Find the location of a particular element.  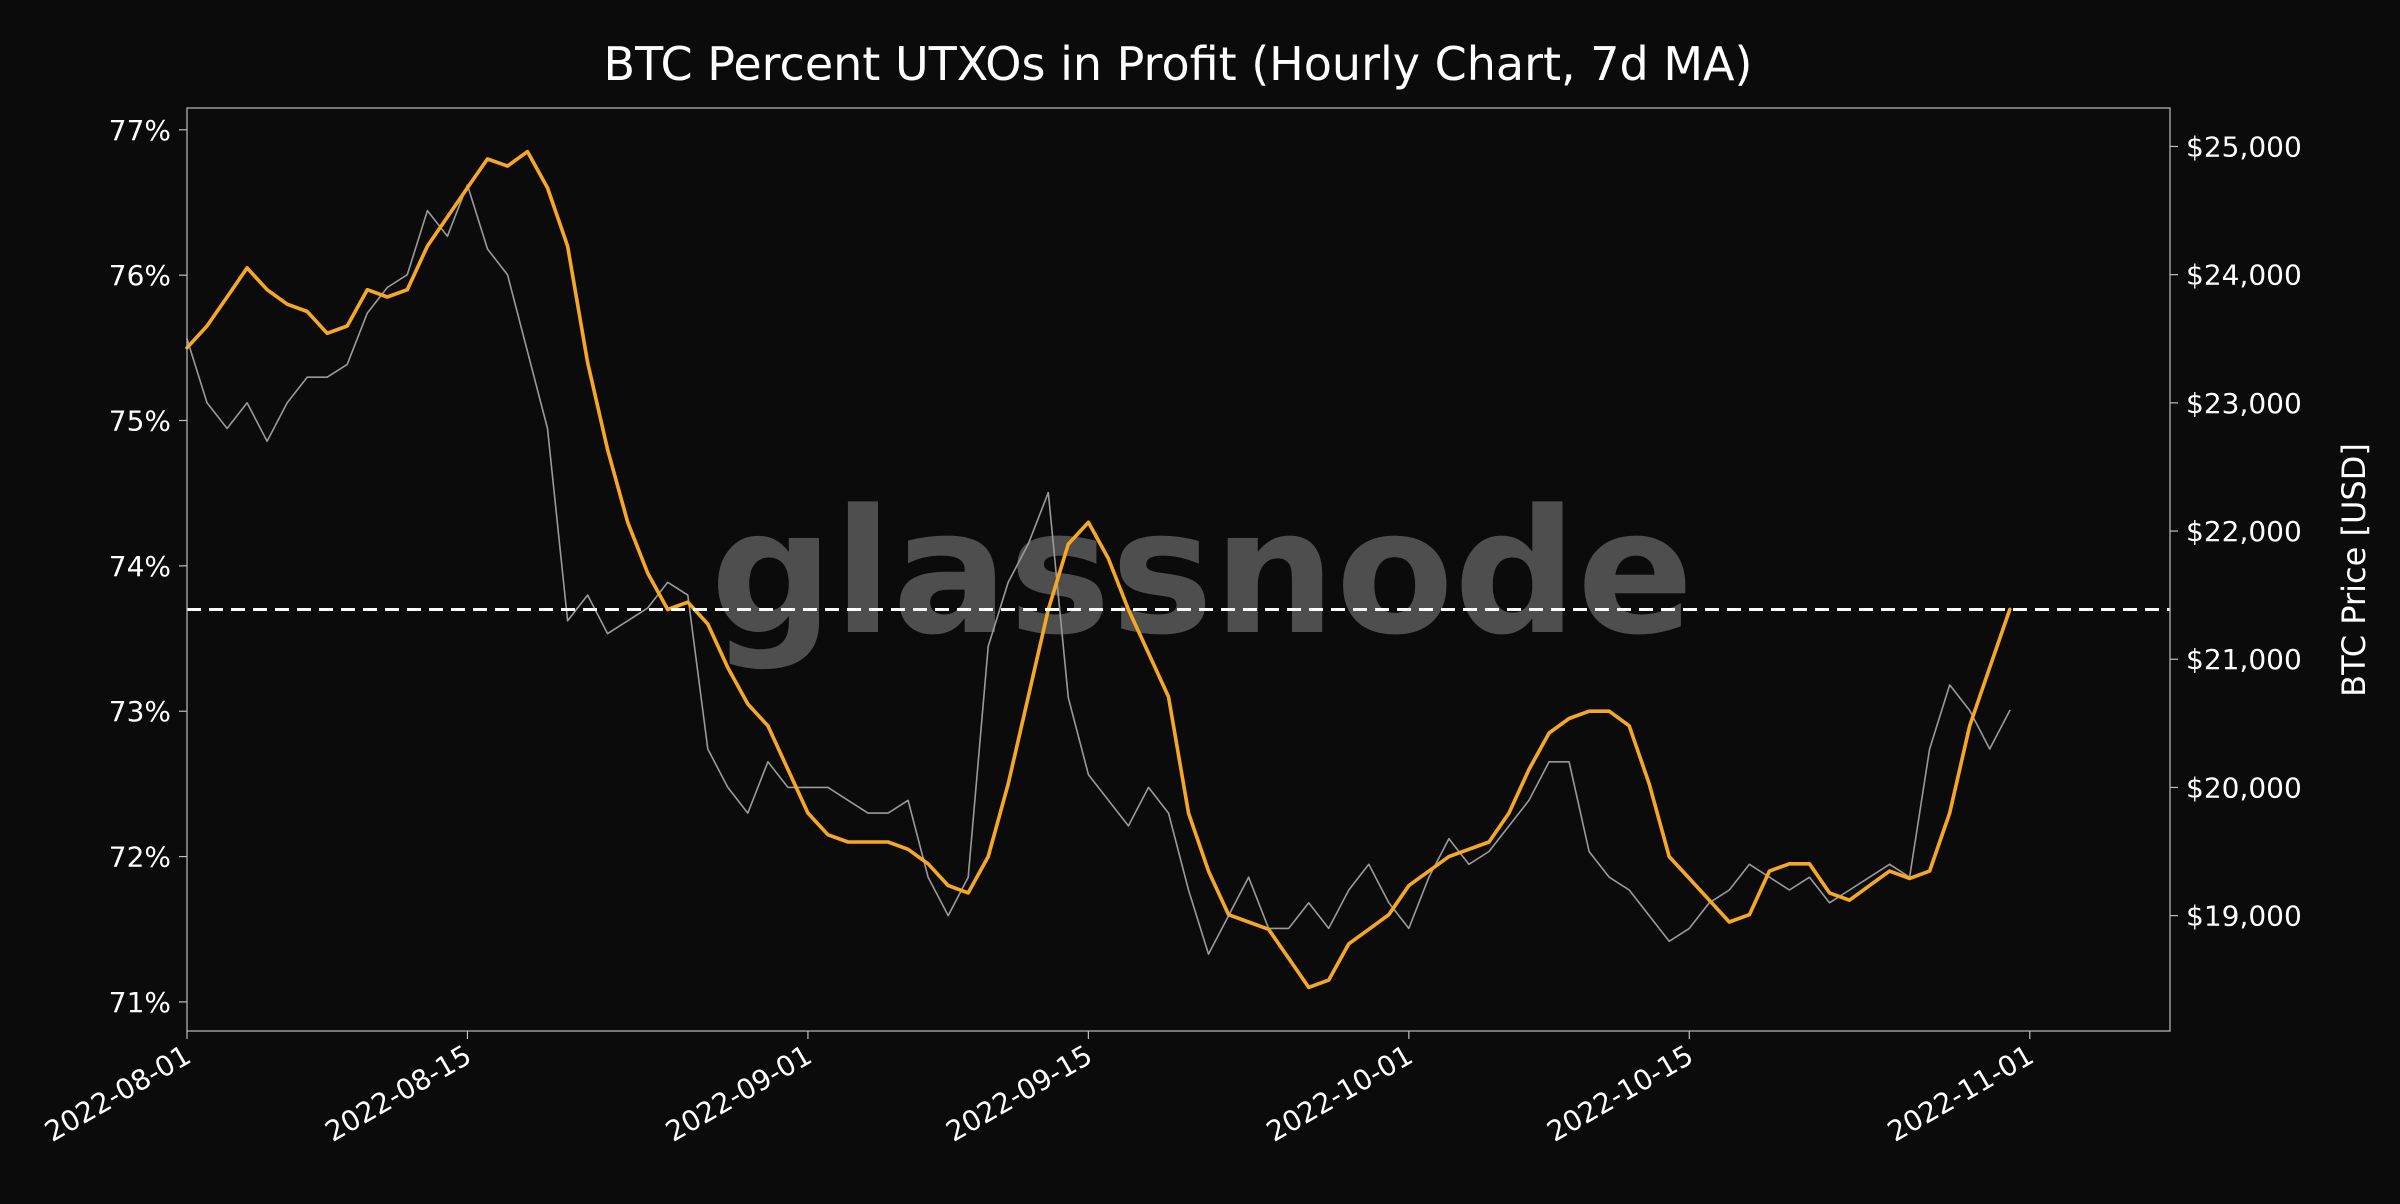

right-tick-label: $25,000 is located at coordinates (2244, 146).